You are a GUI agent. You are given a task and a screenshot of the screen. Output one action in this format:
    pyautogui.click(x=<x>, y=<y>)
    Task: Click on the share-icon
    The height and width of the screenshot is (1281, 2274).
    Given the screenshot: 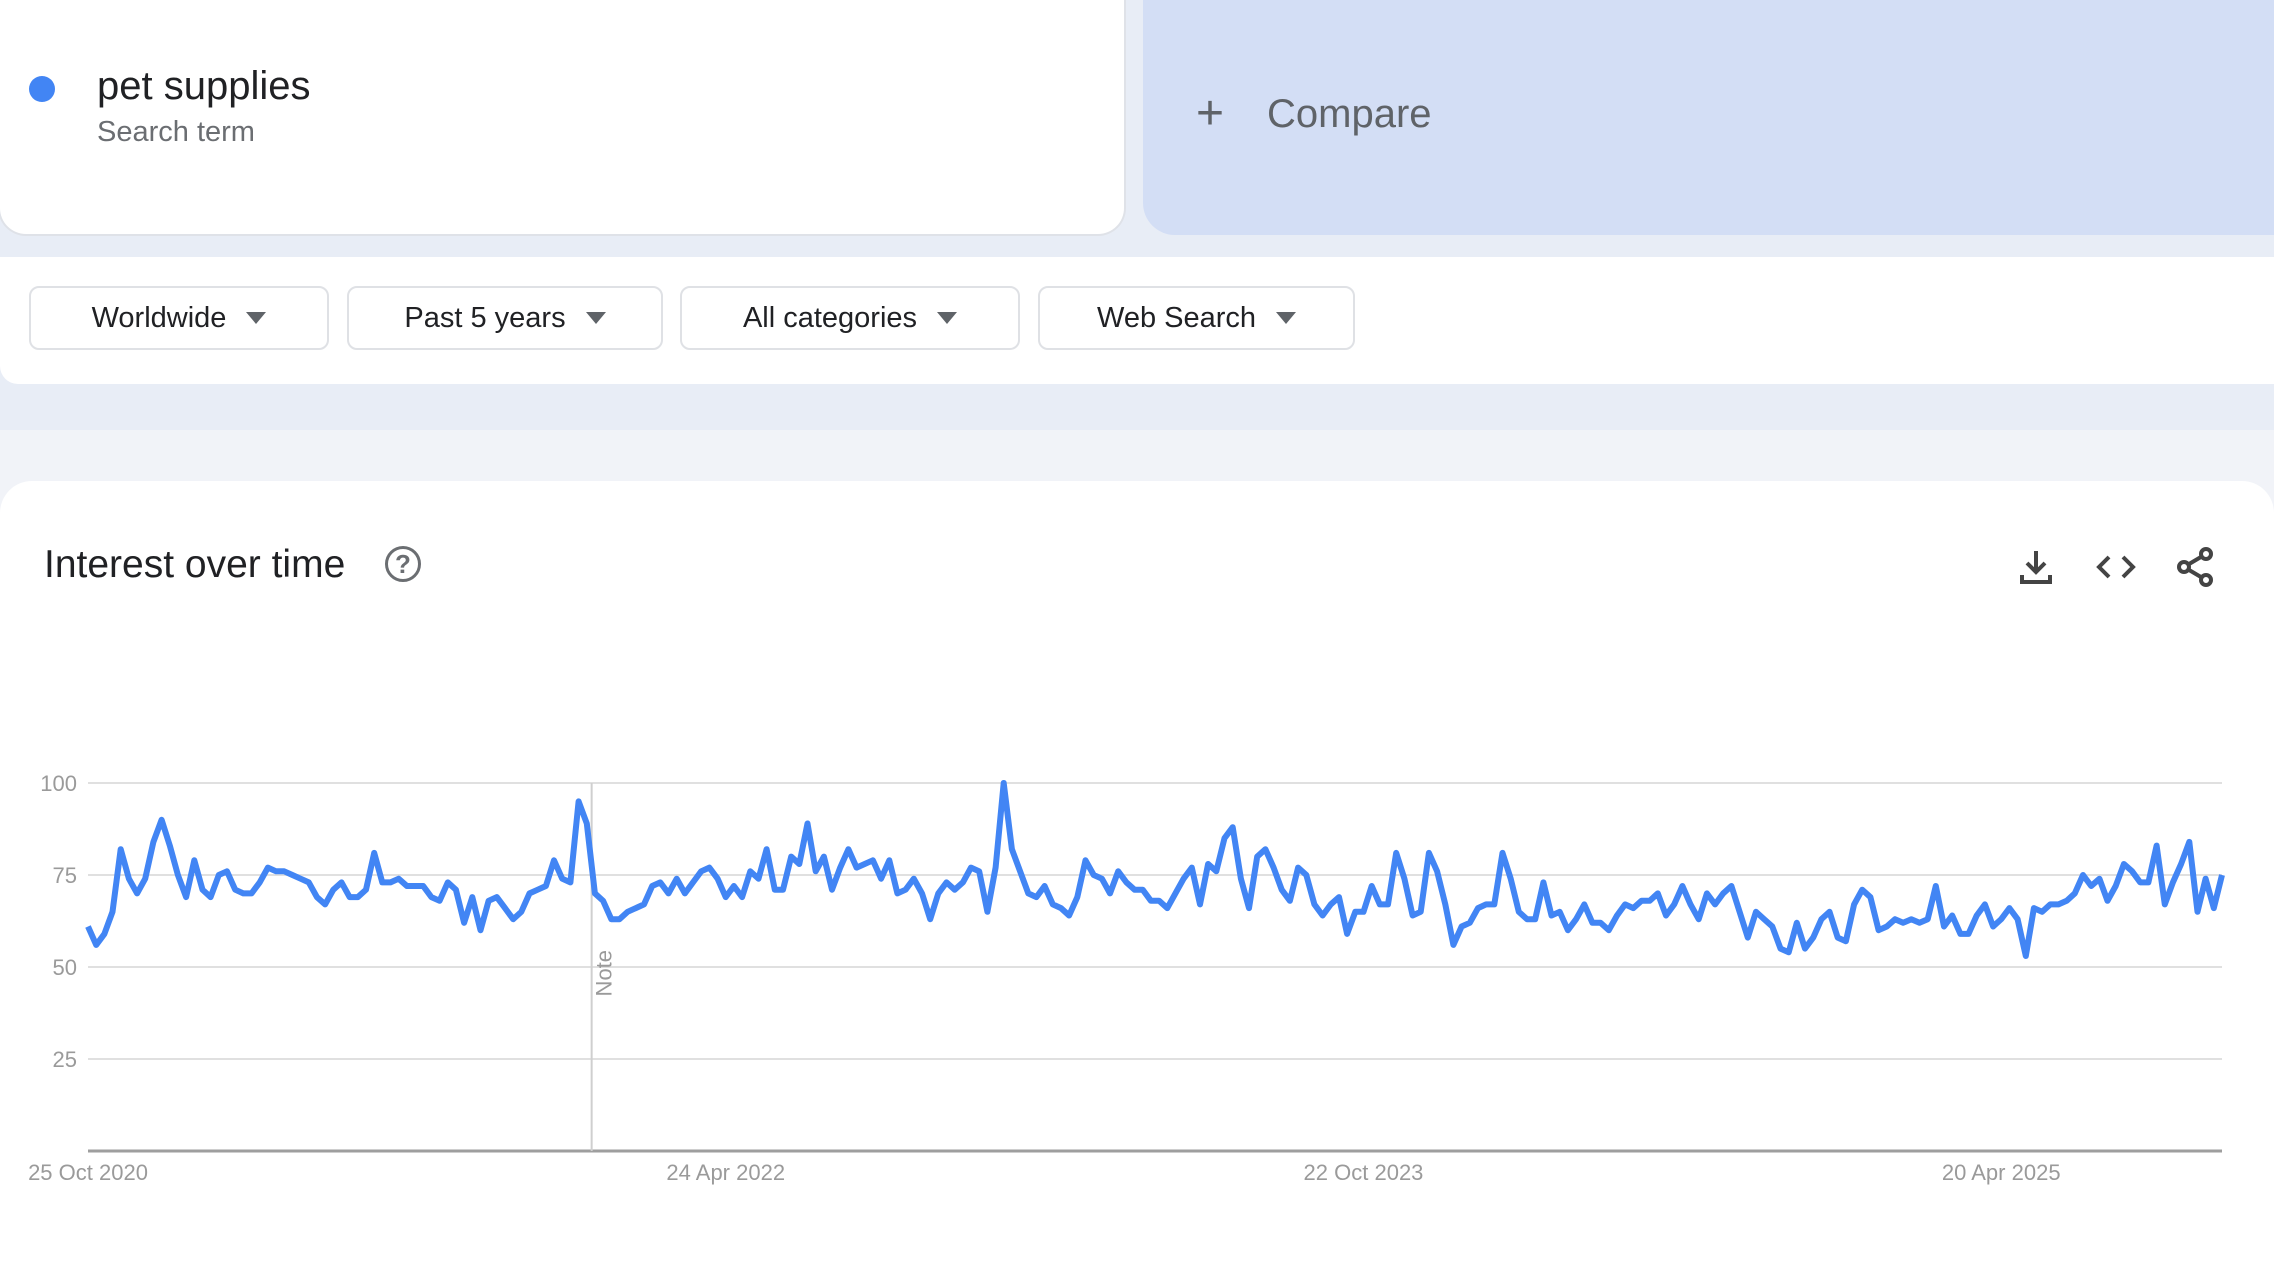 What is the action you would take?
    pyautogui.click(x=2195, y=567)
    